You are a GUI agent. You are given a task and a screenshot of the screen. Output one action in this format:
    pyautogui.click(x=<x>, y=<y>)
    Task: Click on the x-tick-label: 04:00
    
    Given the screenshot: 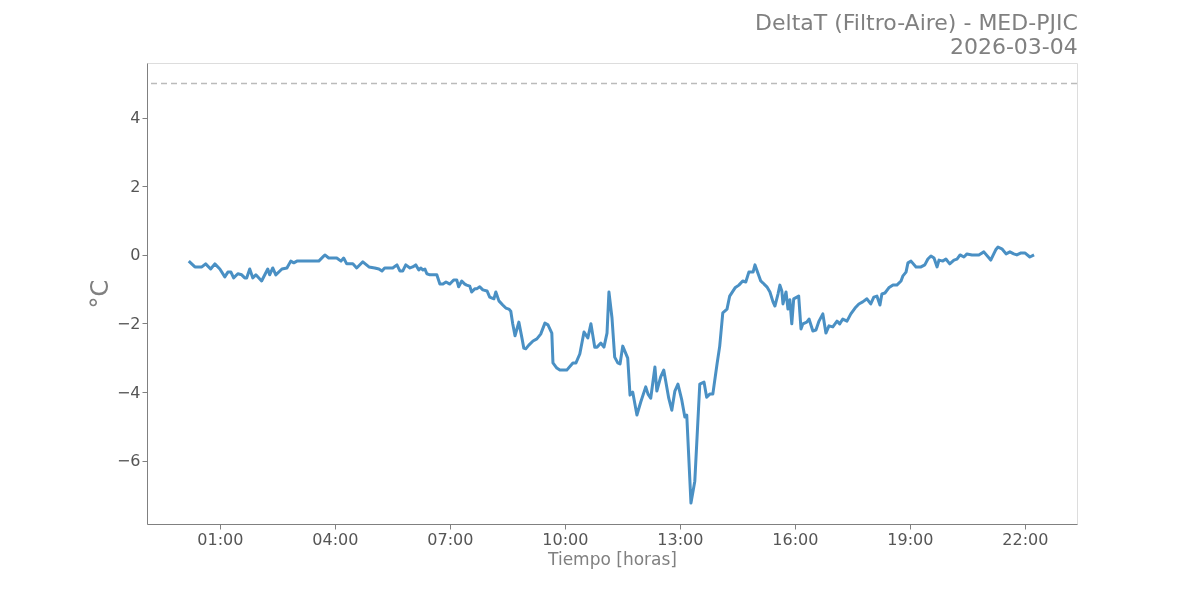 What is the action you would take?
    pyautogui.click(x=335, y=539)
    